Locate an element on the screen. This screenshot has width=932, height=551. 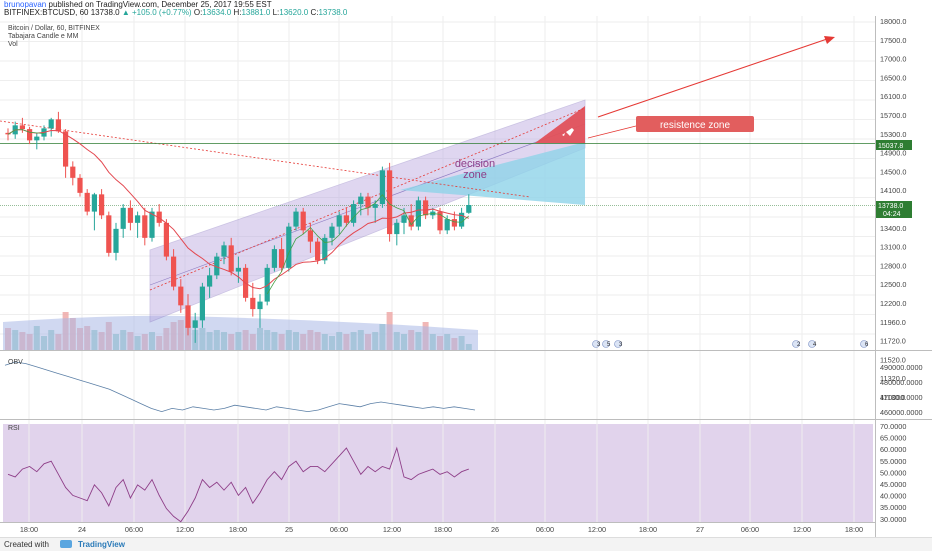
close-label: C: is located at coordinates (314, 12).